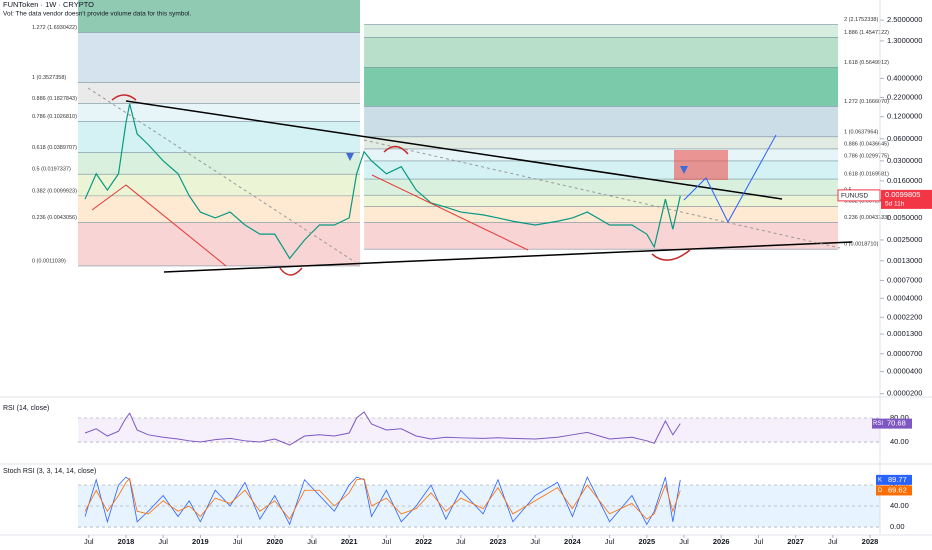  What do you see at coordinates (880, 491) in the screenshot?
I see `stoch-tag-name: D` at bounding box center [880, 491].